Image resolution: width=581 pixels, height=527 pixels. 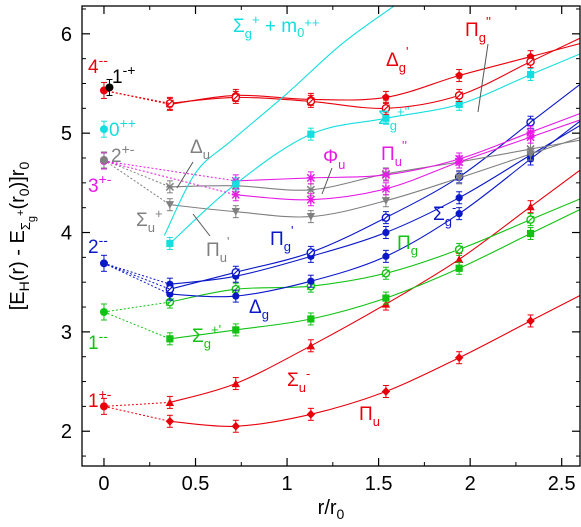 I want to click on y-tick-label: 2, so click(x=66, y=432).